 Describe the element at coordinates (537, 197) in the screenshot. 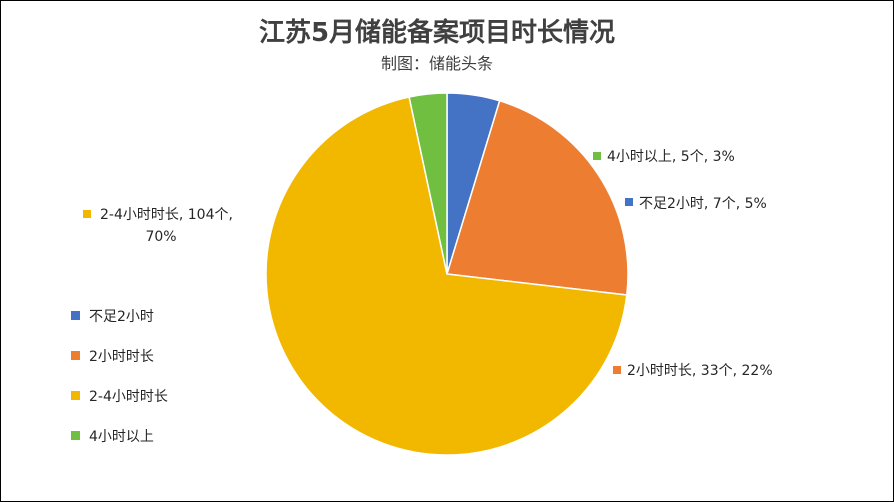

I see `slice-2h` at that location.